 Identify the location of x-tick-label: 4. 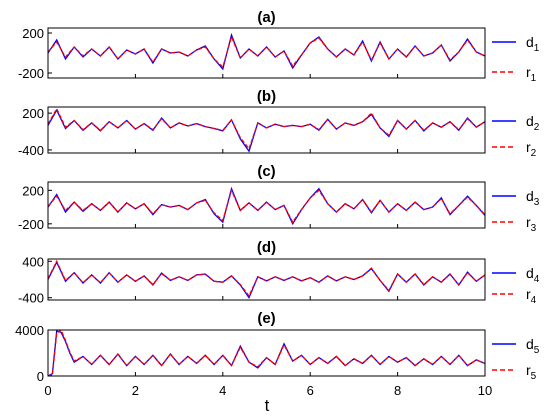
(222, 390).